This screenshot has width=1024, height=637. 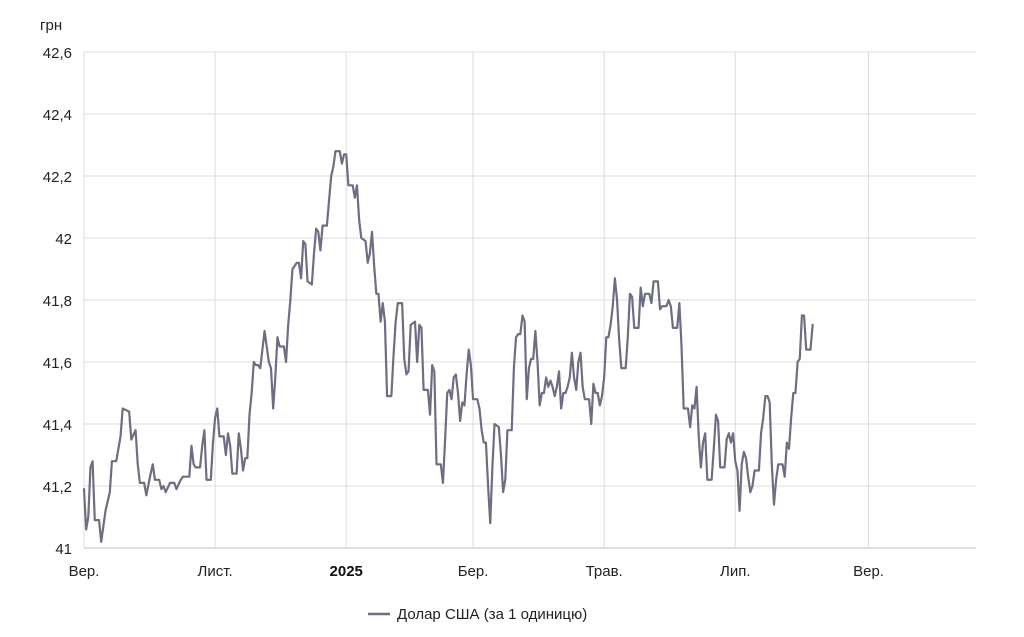 I want to click on y-tick-label: 41,6, so click(x=57, y=363).